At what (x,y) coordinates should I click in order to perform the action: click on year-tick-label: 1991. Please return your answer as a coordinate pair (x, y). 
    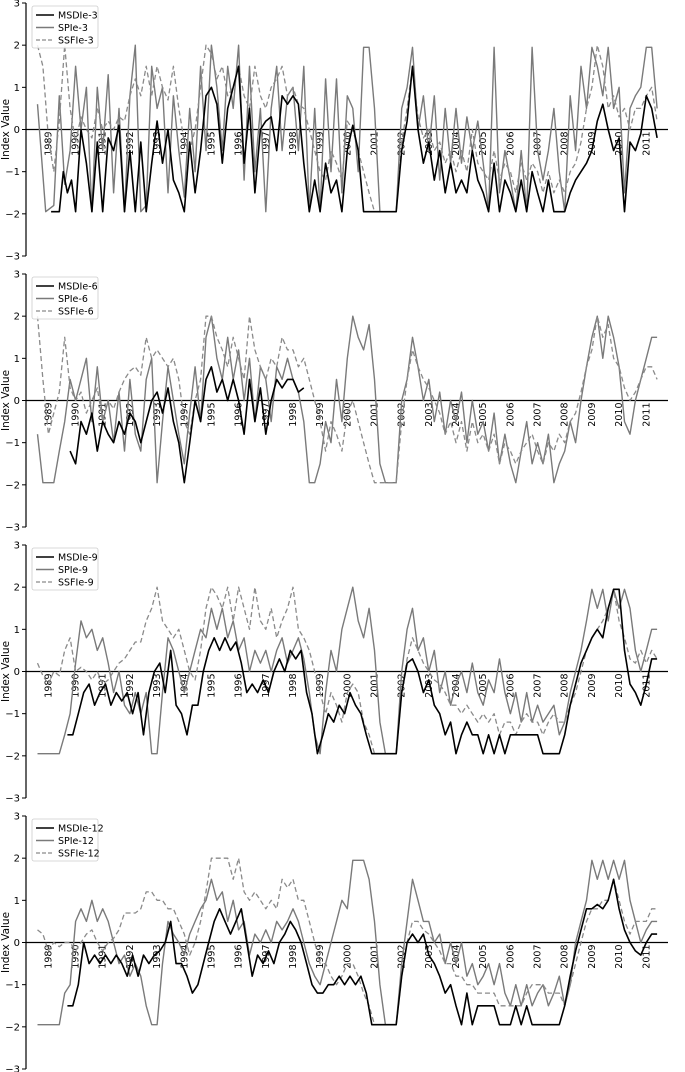
    Looking at the image, I should click on (103, 686).